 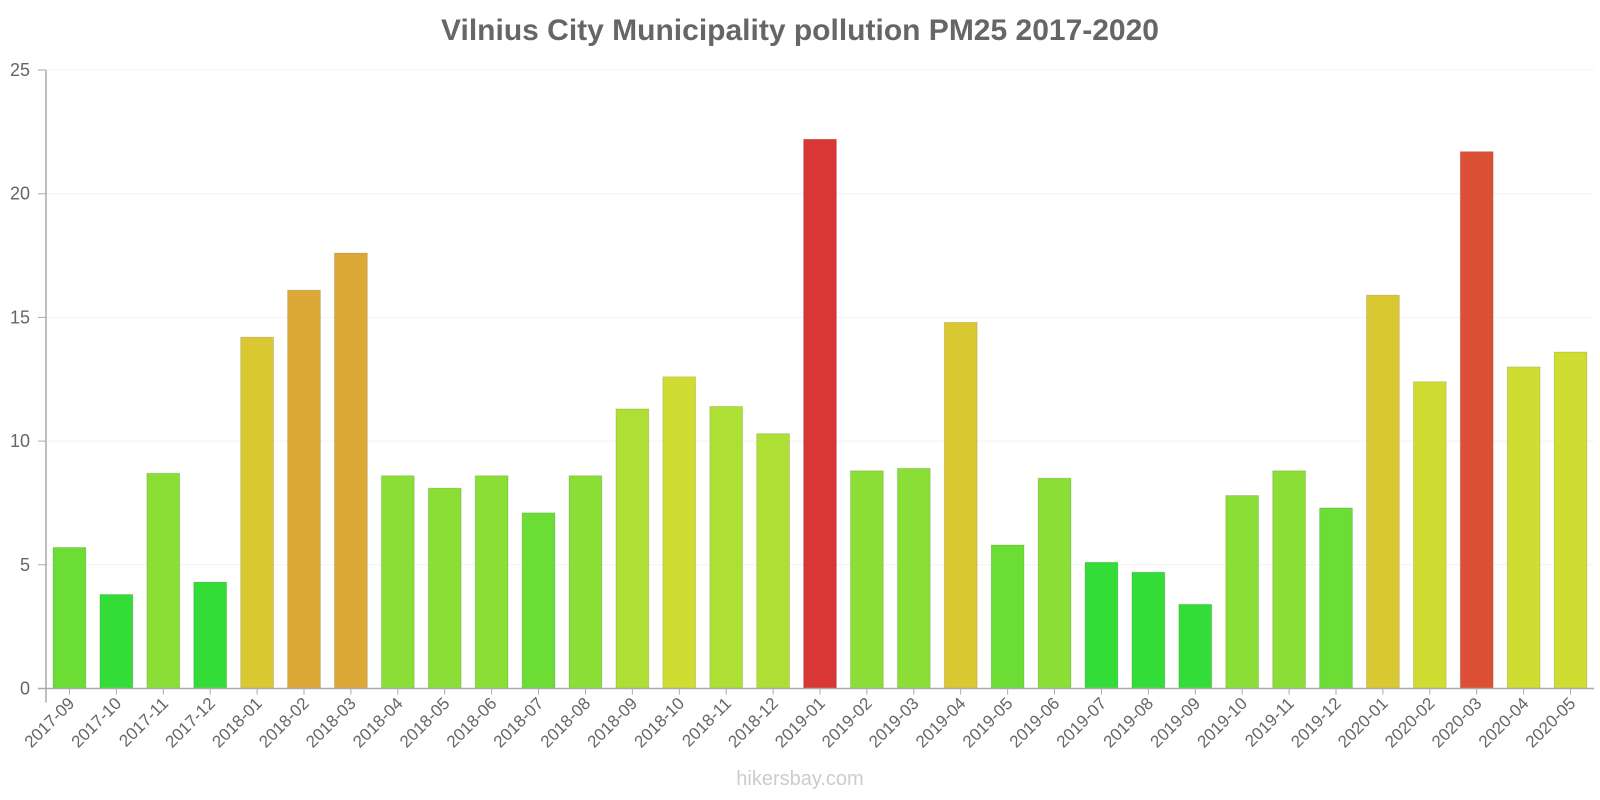 I want to click on x-tick-label: 2019-11, so click(x=1269, y=722).